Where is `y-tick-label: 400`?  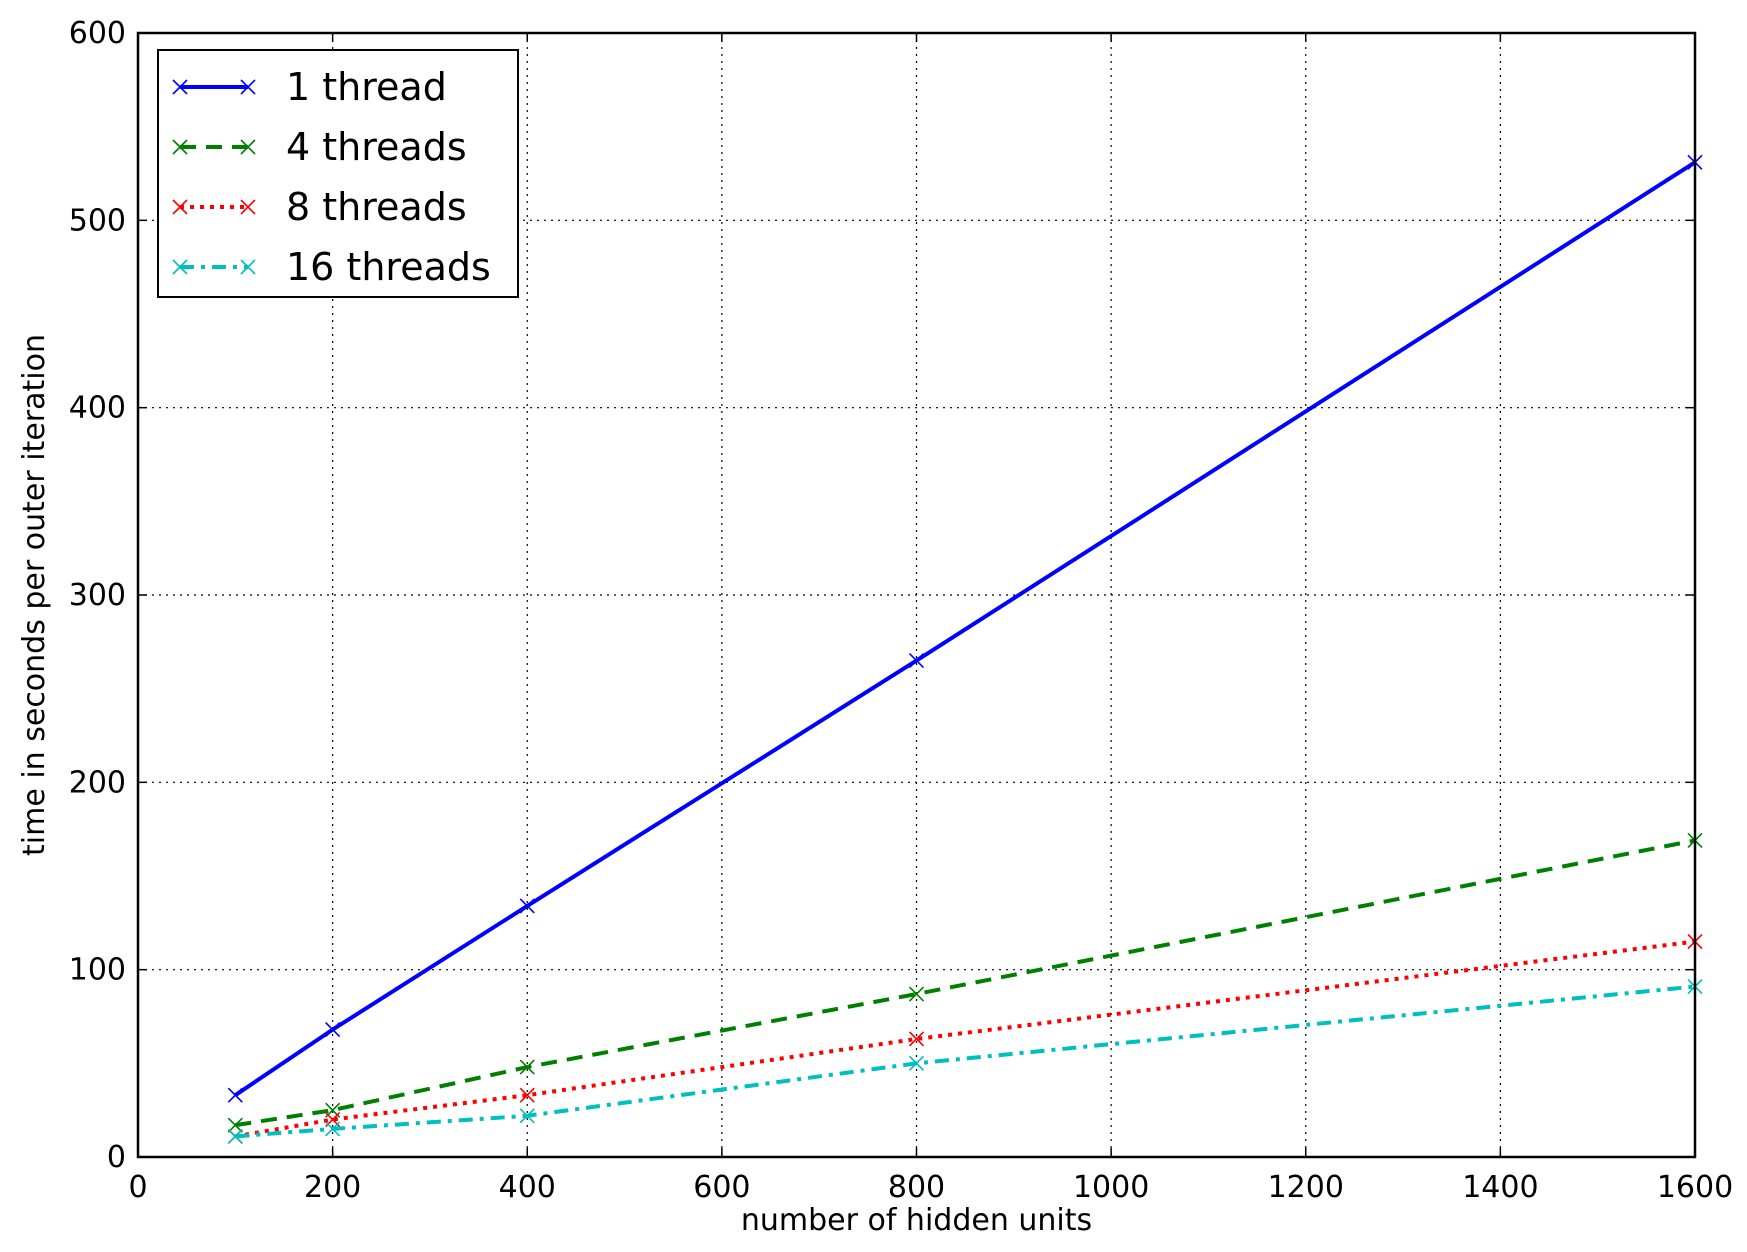 y-tick-label: 400 is located at coordinates (97, 408).